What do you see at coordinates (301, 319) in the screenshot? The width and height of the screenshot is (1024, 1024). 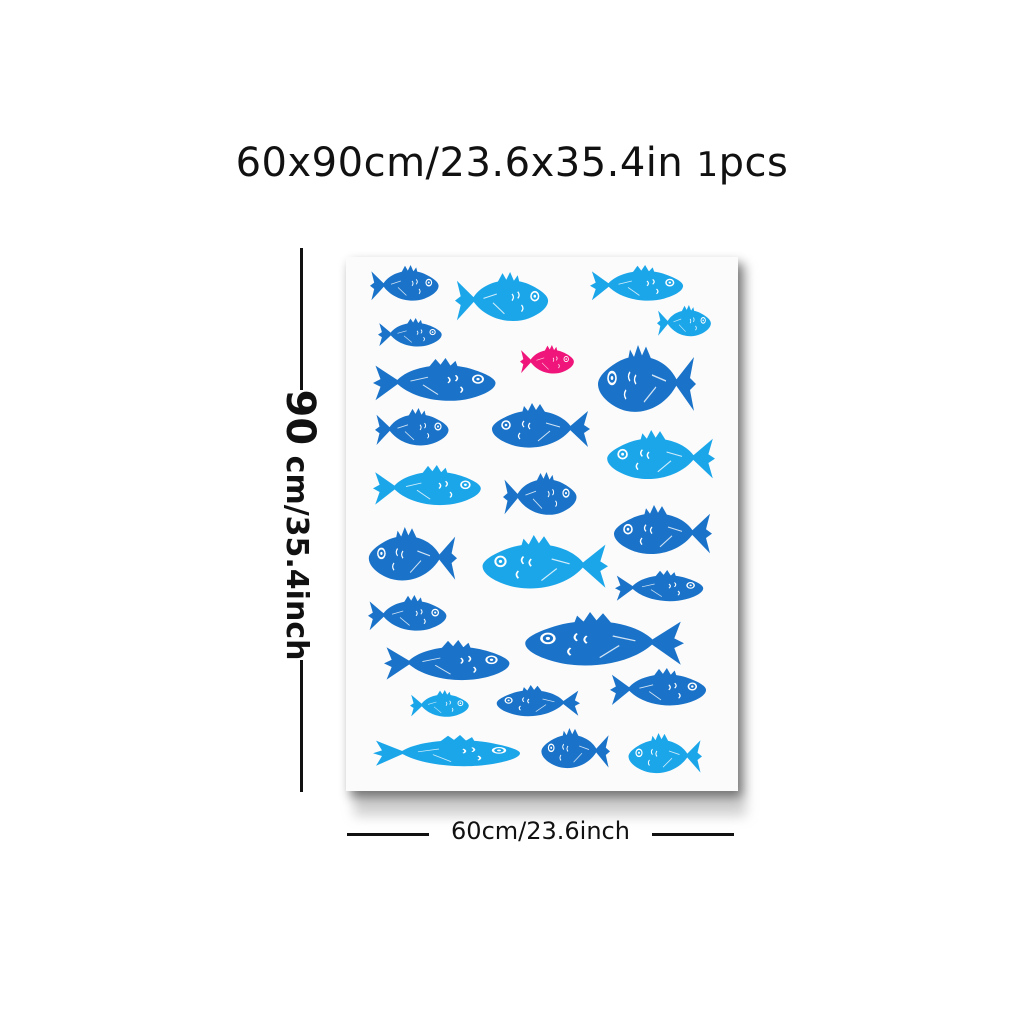 I see `height-dimension-line-top` at bounding box center [301, 319].